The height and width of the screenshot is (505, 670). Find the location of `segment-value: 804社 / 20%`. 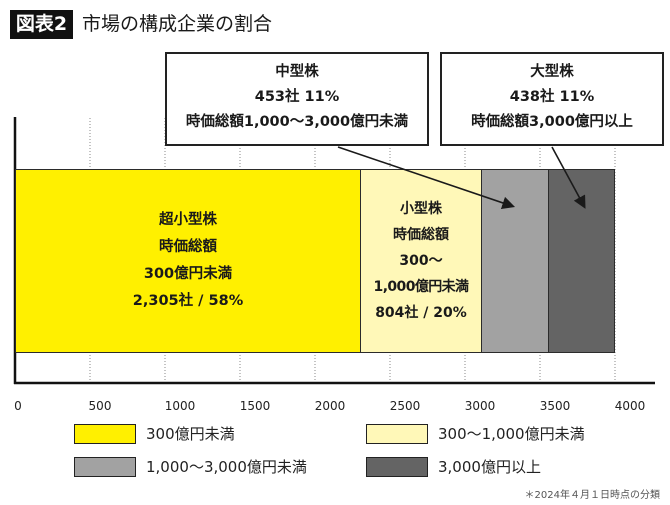

segment-value: 804社 / 20% is located at coordinates (421, 313).